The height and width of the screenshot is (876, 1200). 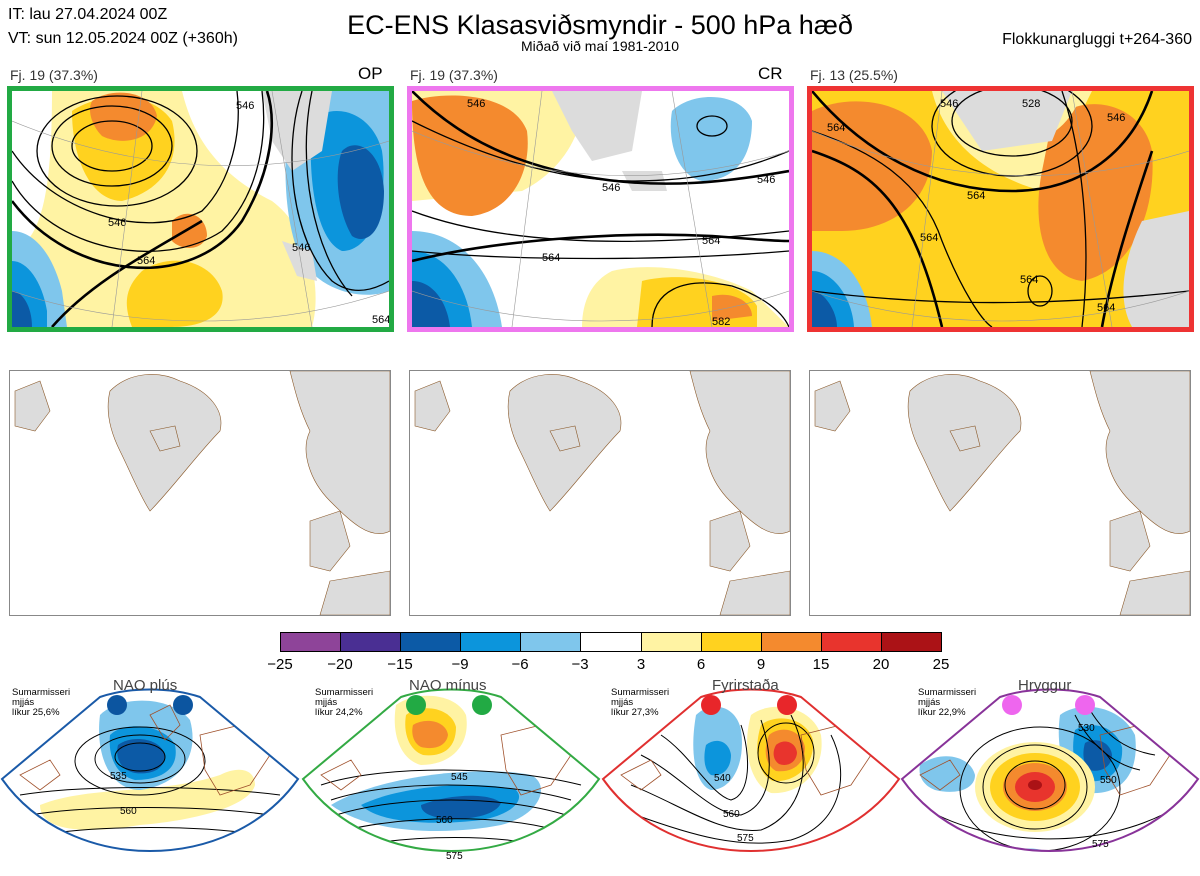 I want to click on colorbar-tick: 3, so click(x=641, y=664).